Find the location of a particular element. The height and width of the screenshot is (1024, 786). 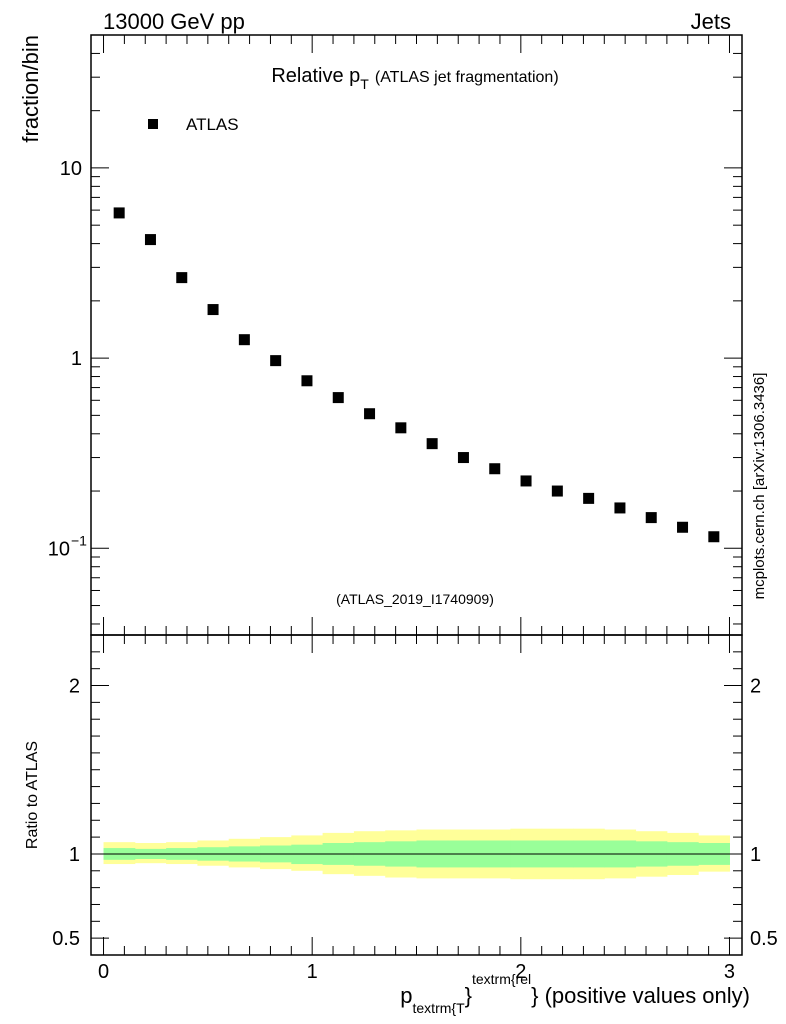

ratio-y-tick-label-left: 2 is located at coordinates (74, 687).